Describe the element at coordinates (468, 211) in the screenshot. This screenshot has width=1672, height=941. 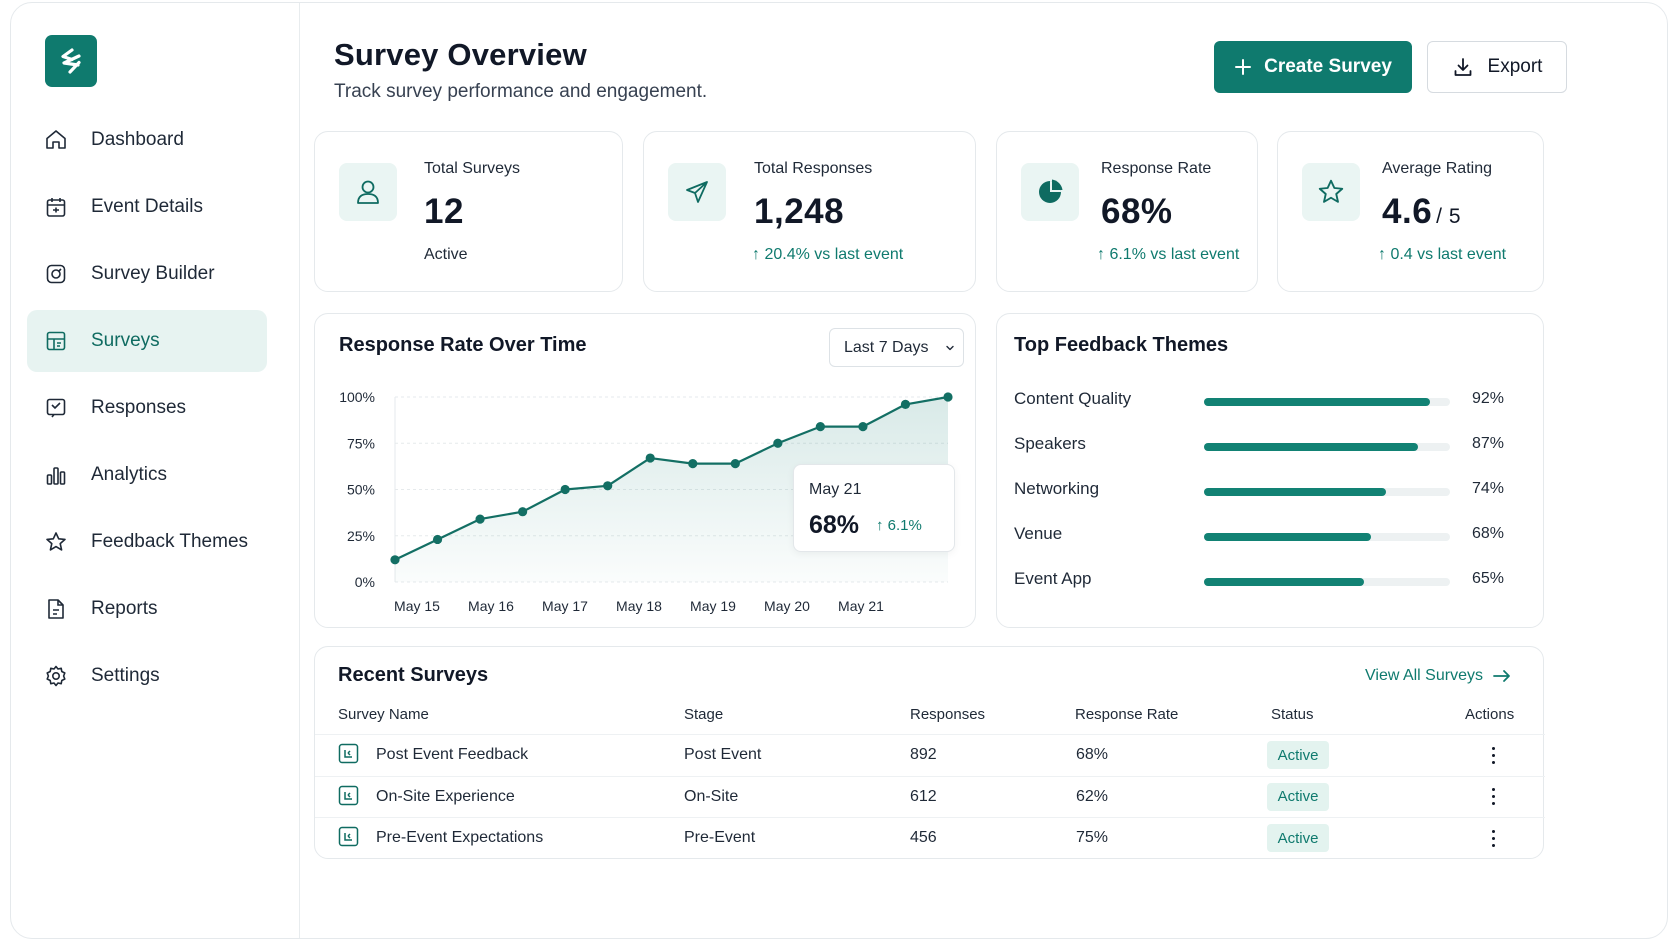
I see `stat-card-total-surveys: Total Surveys 12 Active` at that location.